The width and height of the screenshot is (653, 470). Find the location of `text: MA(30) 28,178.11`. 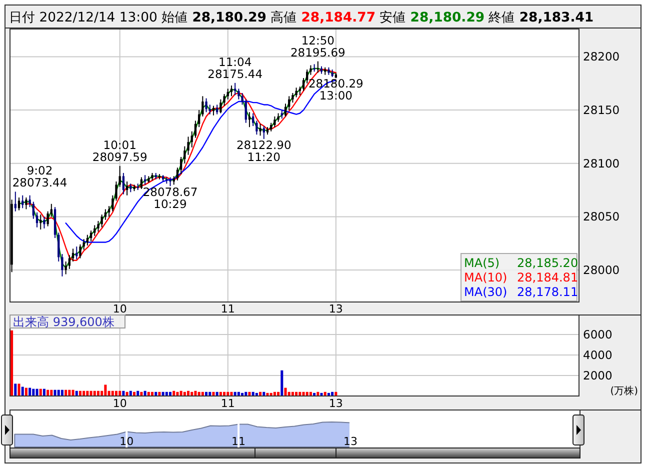

text: MA(30) 28,178.11 is located at coordinates (521, 291).